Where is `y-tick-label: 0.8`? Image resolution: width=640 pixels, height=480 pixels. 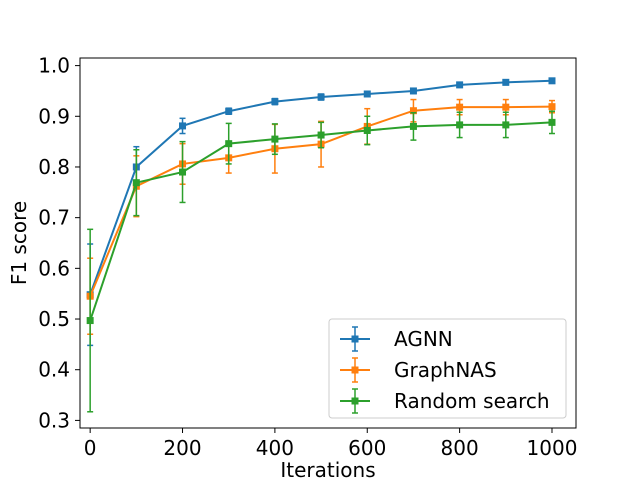
y-tick-label: 0.8 is located at coordinates (54, 167).